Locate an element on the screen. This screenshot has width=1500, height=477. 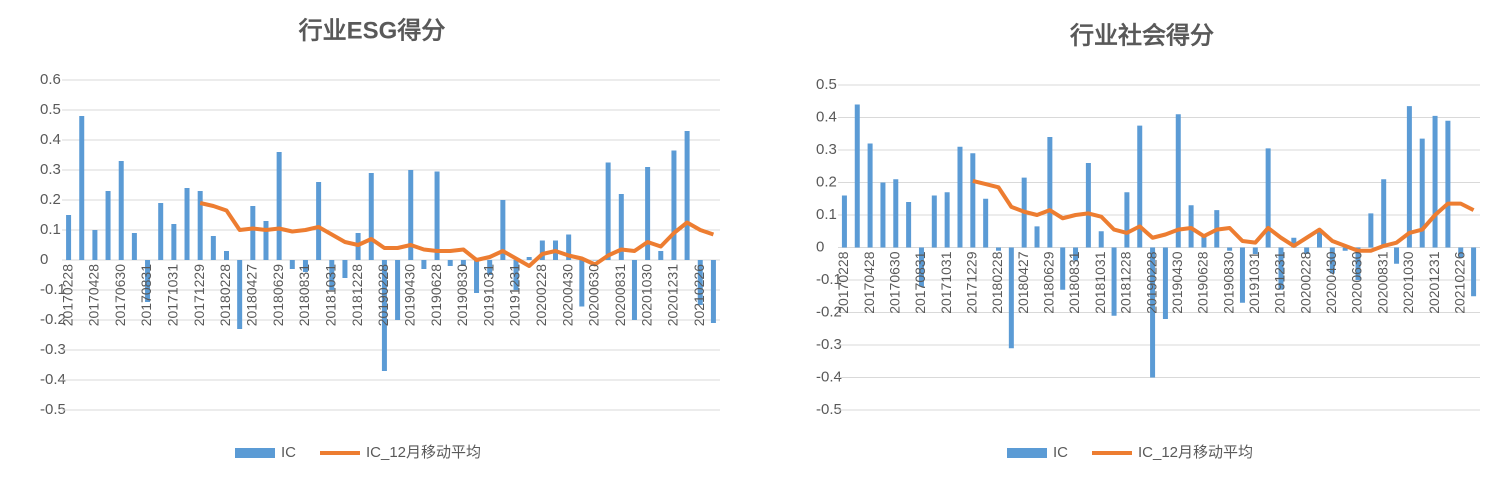
x-tick-label: 20200430 is located at coordinates (1331, 282).